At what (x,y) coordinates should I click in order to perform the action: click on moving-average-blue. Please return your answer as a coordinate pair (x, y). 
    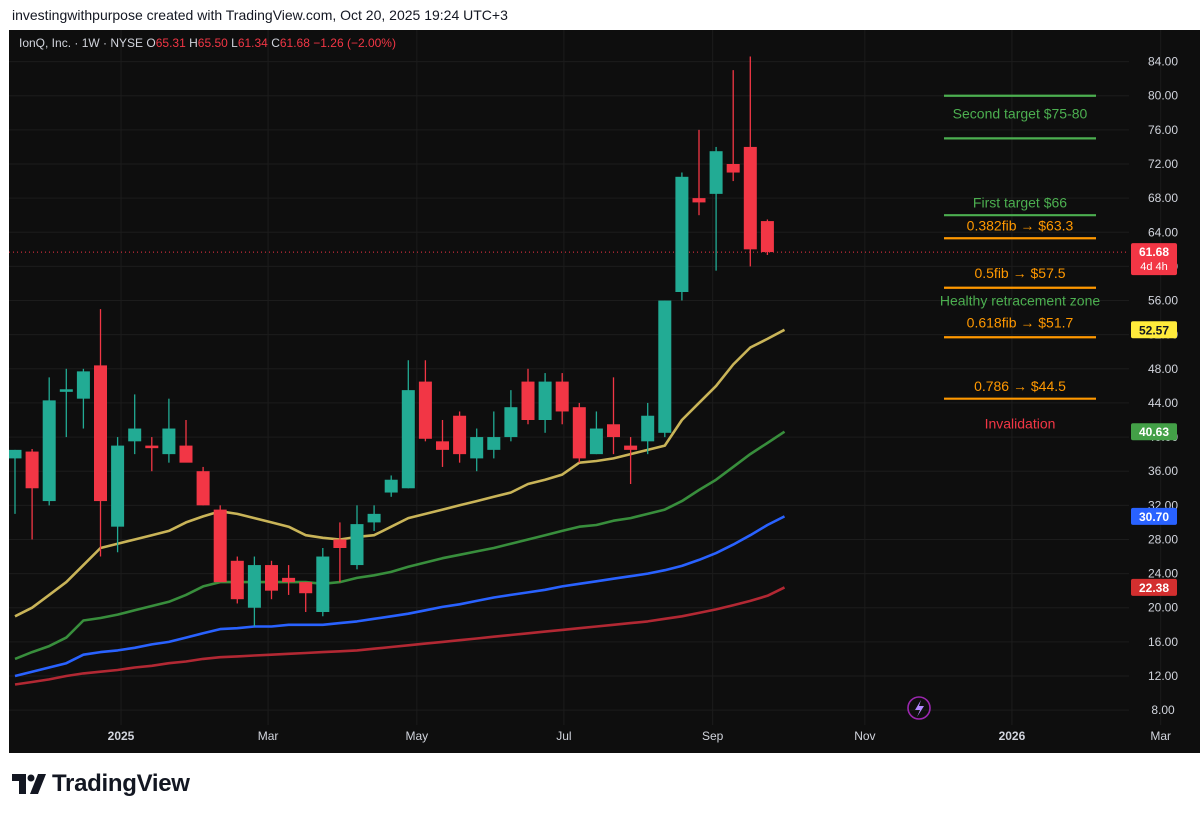
    Looking at the image, I should click on (400, 596).